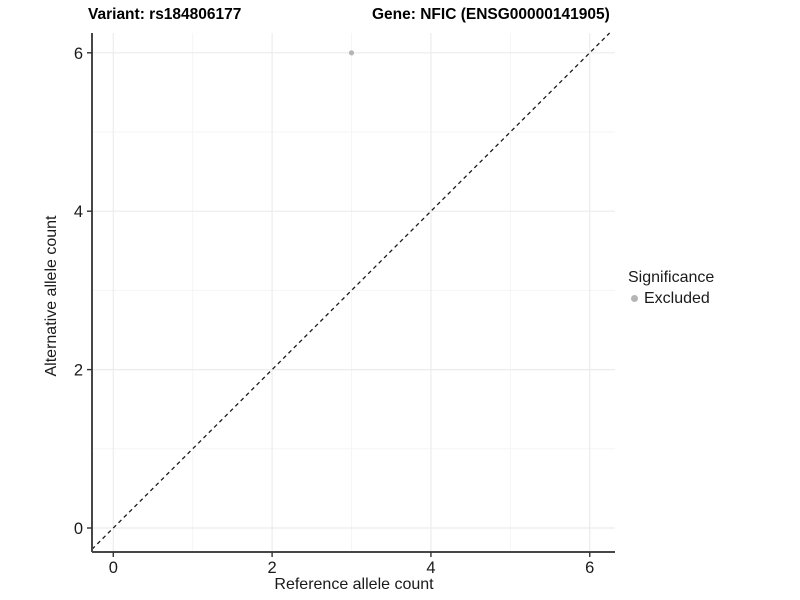 This screenshot has height=600, width=800. What do you see at coordinates (677, 298) in the screenshot?
I see `legend-item-label: Excluded` at bounding box center [677, 298].